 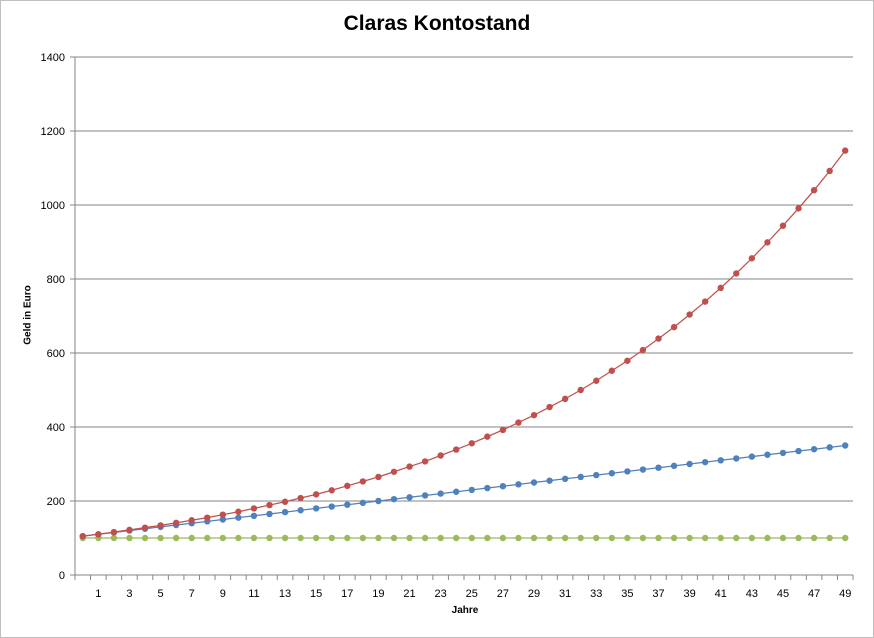 What do you see at coordinates (565, 594) in the screenshot?
I see `x-tick-label: 31` at bounding box center [565, 594].